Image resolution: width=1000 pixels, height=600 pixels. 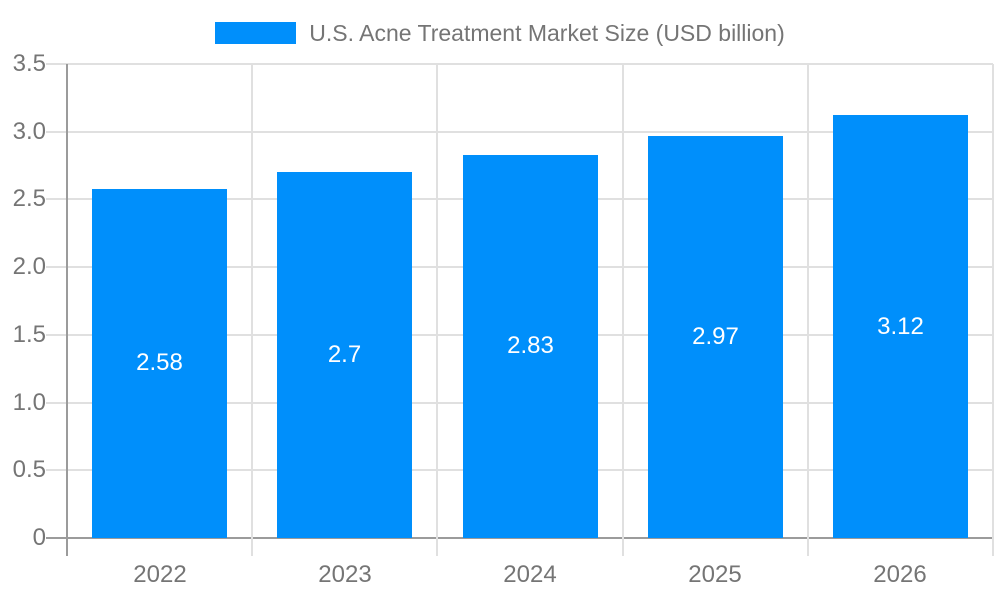 I want to click on bar-value-label: 2.83, so click(x=530, y=345).